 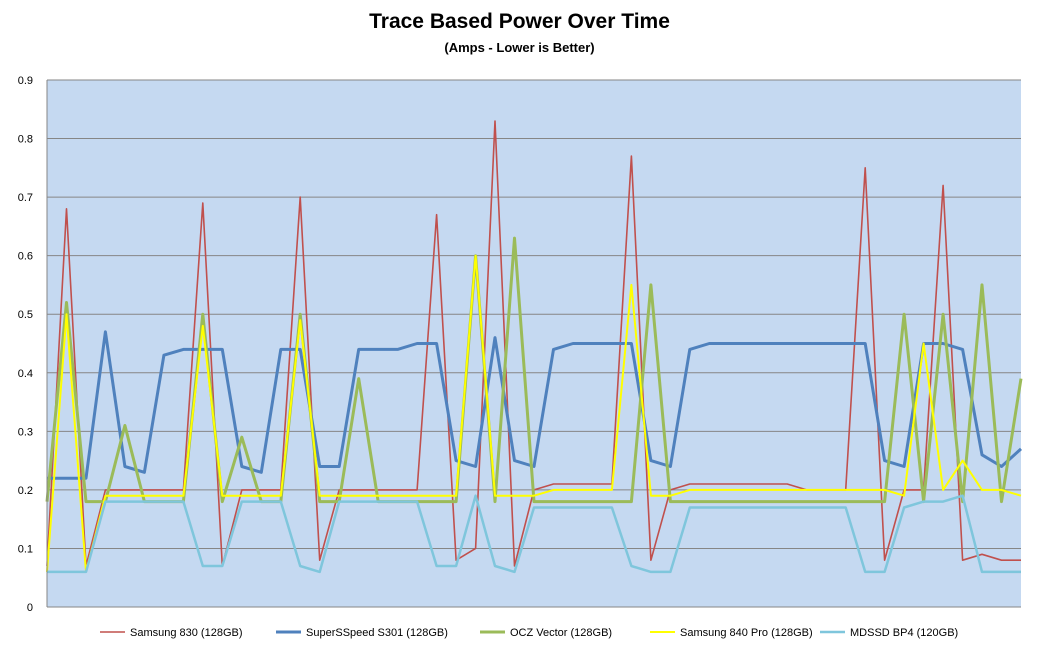 What do you see at coordinates (25, 315) in the screenshot?
I see `y-tick-label: 0.5` at bounding box center [25, 315].